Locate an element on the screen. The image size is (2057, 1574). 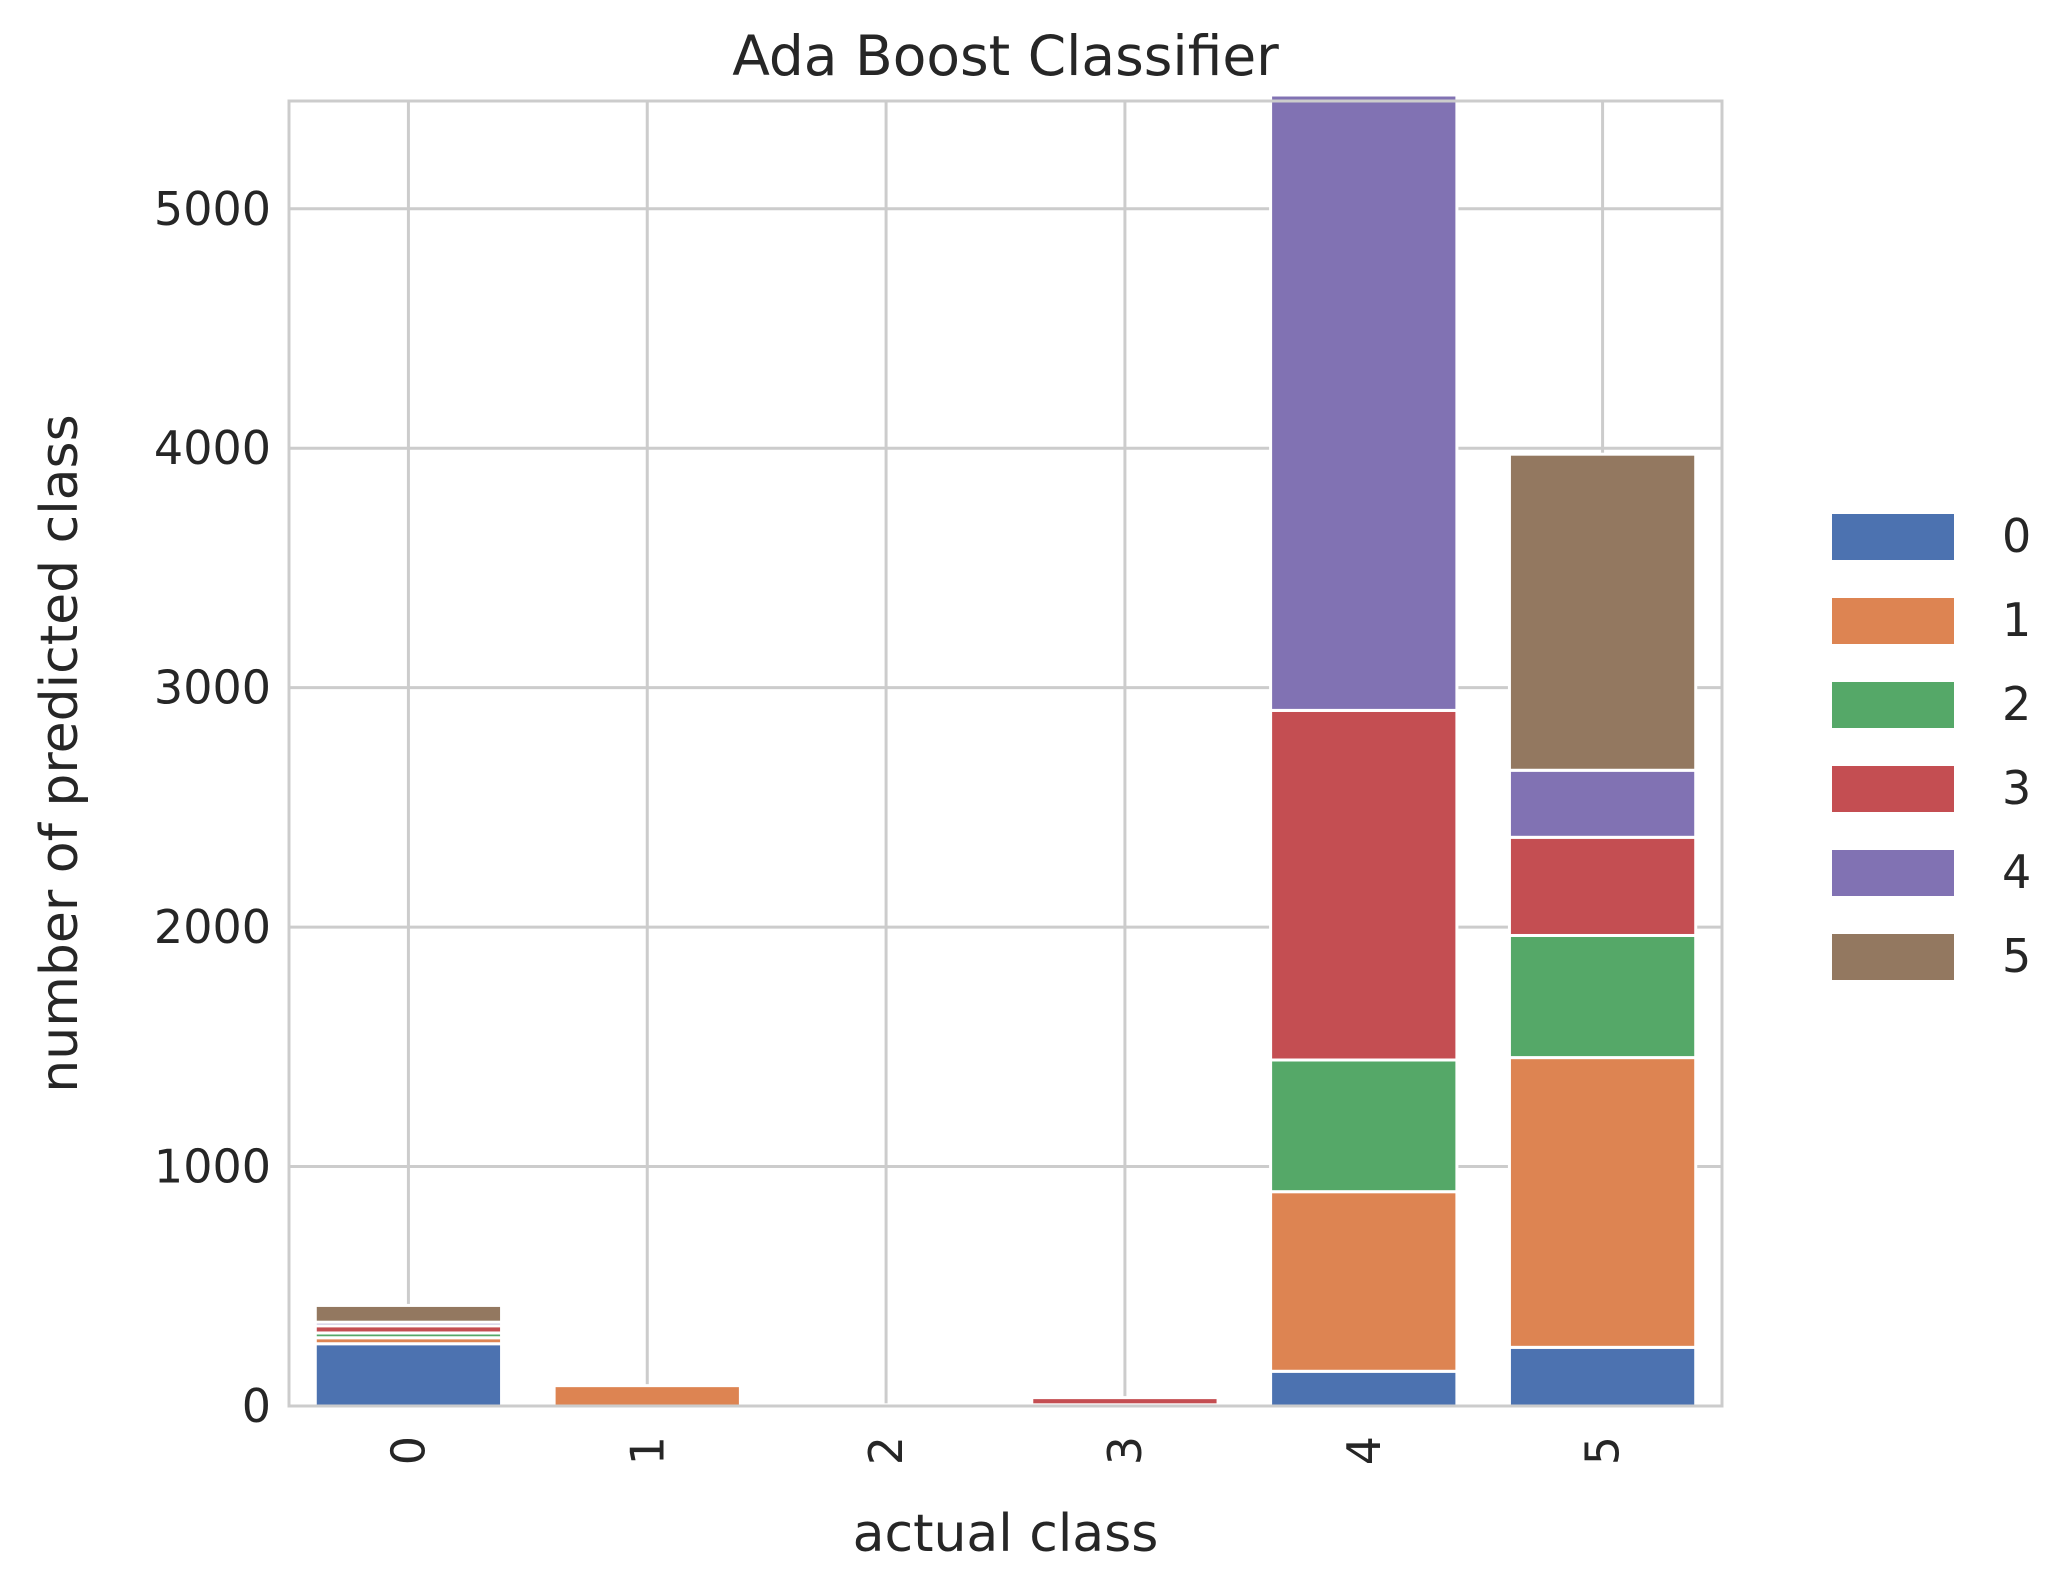
legend-label: 1 is located at coordinates (2016, 620).